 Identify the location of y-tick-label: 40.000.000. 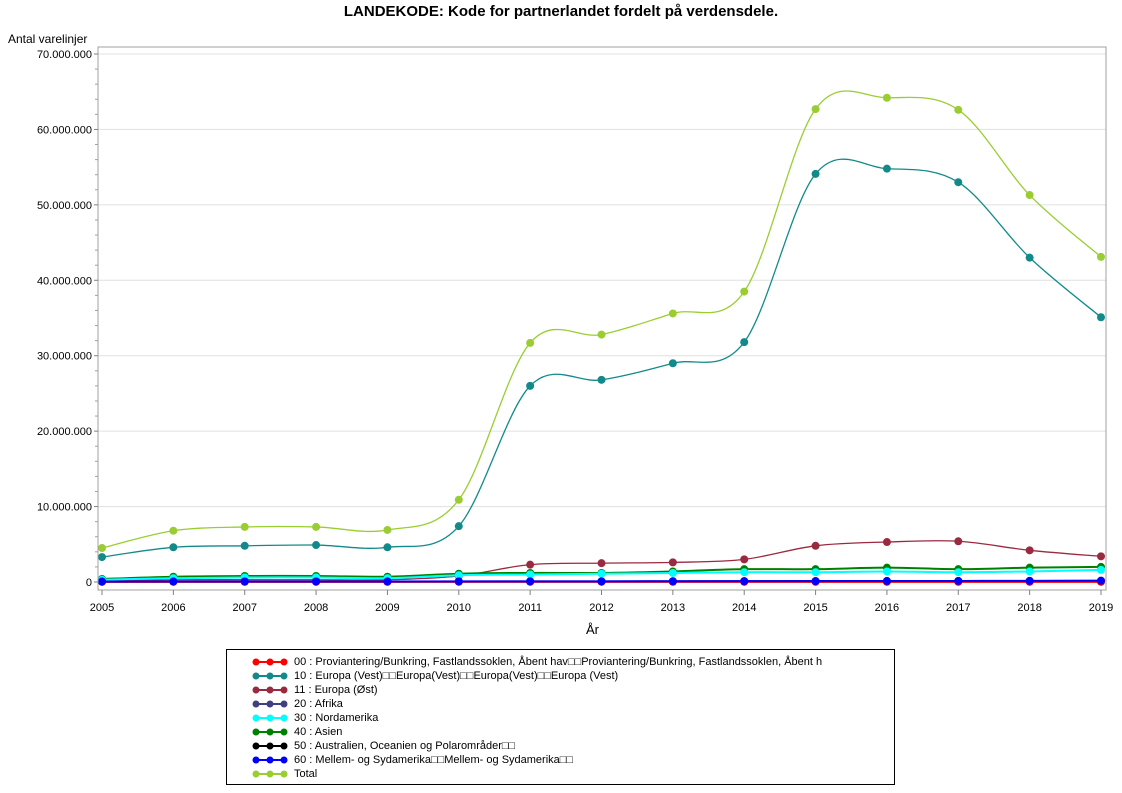
(64, 281).